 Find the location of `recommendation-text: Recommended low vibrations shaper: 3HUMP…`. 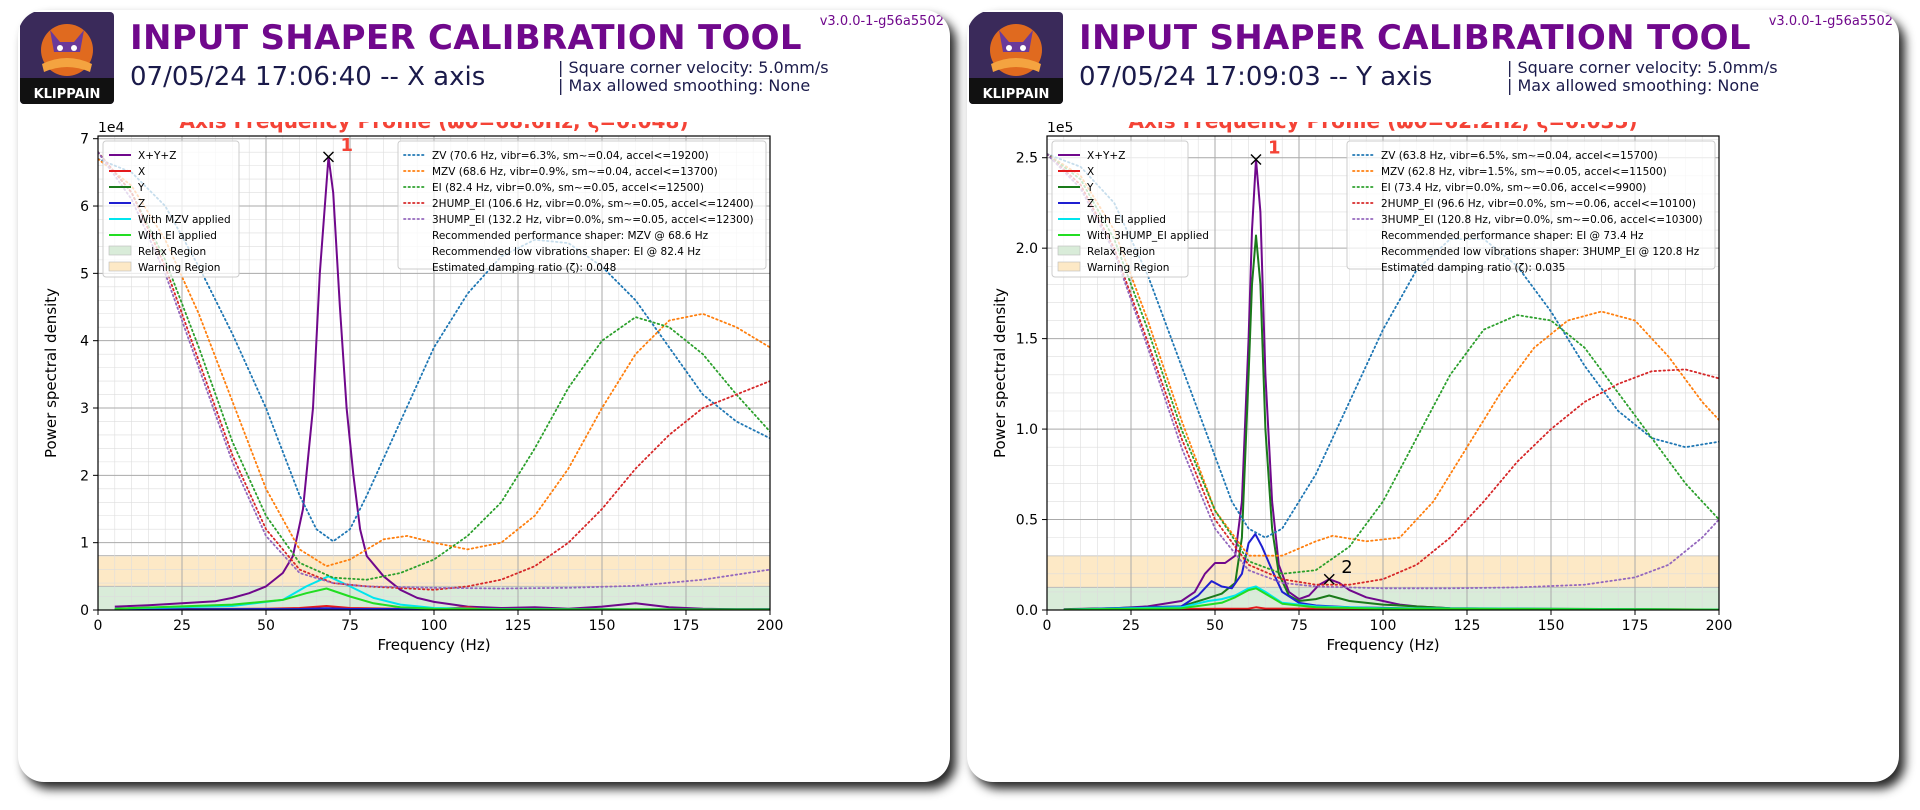

recommendation-text: Recommended low vibrations shaper: 3HUMP… is located at coordinates (1540, 252).